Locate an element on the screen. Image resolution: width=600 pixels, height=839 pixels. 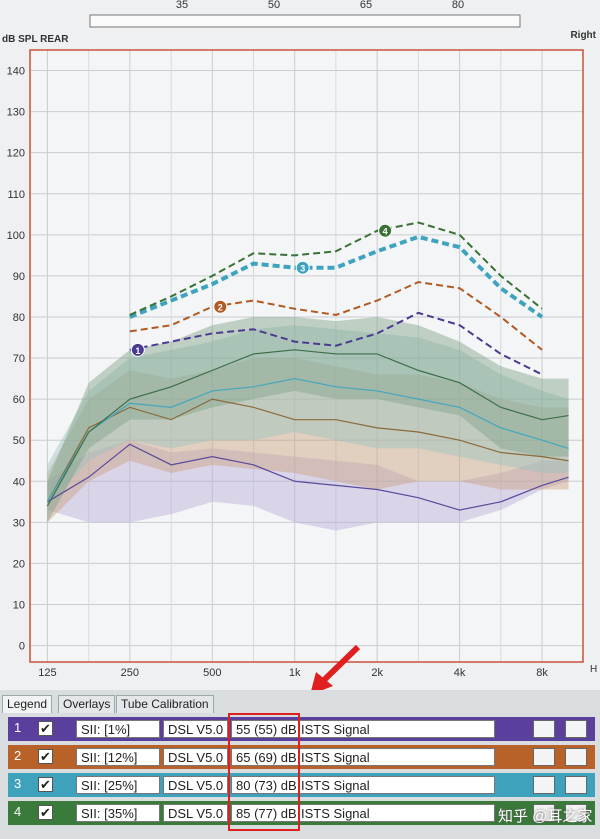
input-level: 55 (55) dB is located at coordinates (265, 729).